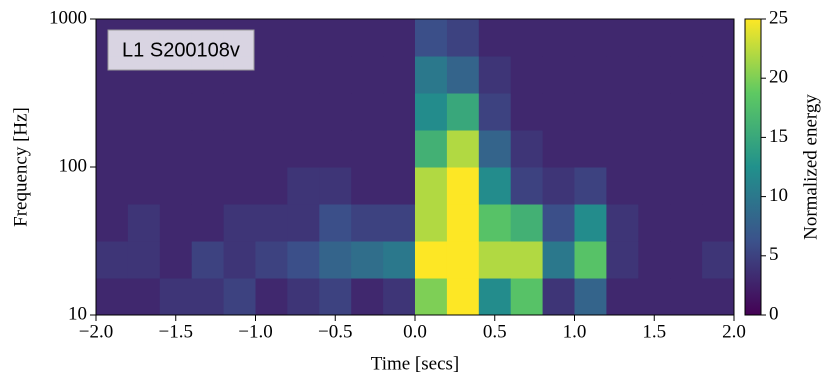  What do you see at coordinates (335, 331) in the screenshot?
I see `x-tick-label: −0.5` at bounding box center [335, 331].